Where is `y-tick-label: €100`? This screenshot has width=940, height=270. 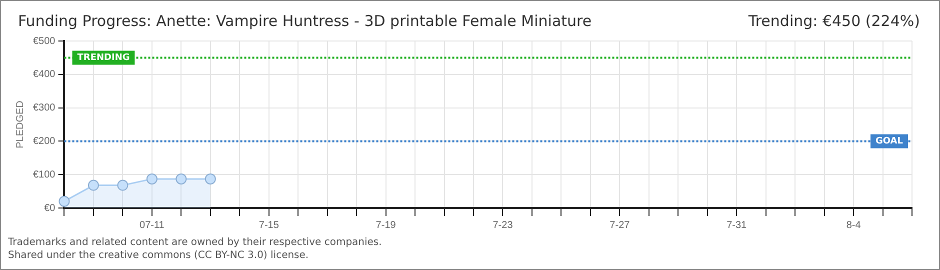 y-tick-label: €100 is located at coordinates (44, 174).